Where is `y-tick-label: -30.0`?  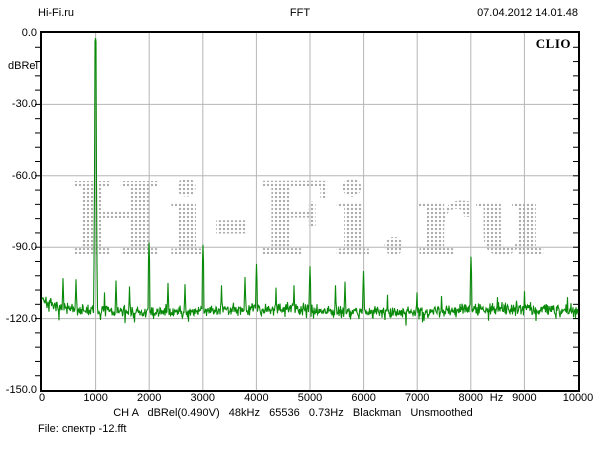 y-tick-label: -30.0 is located at coordinates (24, 104).